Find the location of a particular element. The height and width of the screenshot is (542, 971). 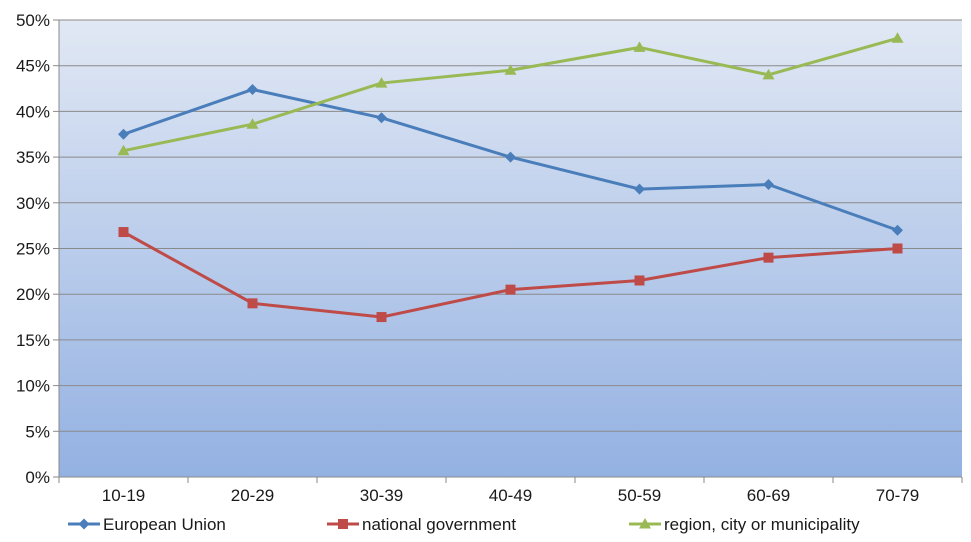

y-tick-label: 40% is located at coordinates (33, 111).